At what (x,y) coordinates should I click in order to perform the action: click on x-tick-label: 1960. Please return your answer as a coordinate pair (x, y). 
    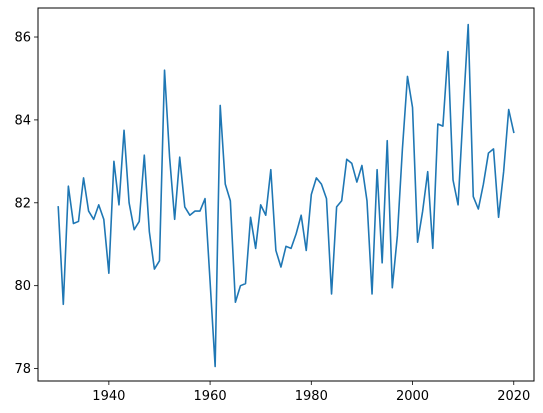
    Looking at the image, I should click on (210, 396).